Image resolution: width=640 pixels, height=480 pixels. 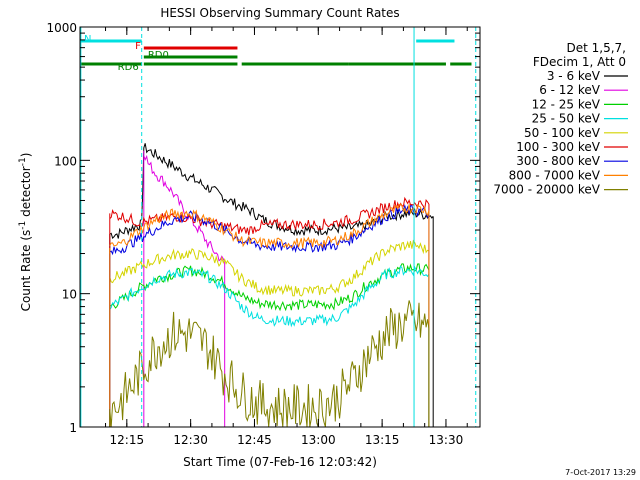 What do you see at coordinates (546, 190) in the screenshot?
I see `legend-entry-label: 7000 - 20000 keV` at bounding box center [546, 190].